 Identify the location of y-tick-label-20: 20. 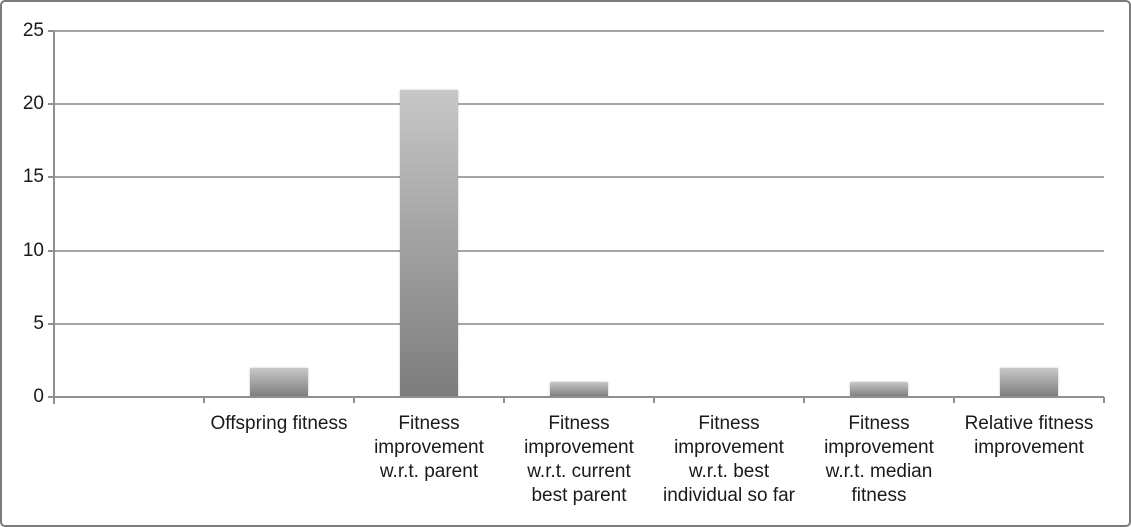
(33, 104).